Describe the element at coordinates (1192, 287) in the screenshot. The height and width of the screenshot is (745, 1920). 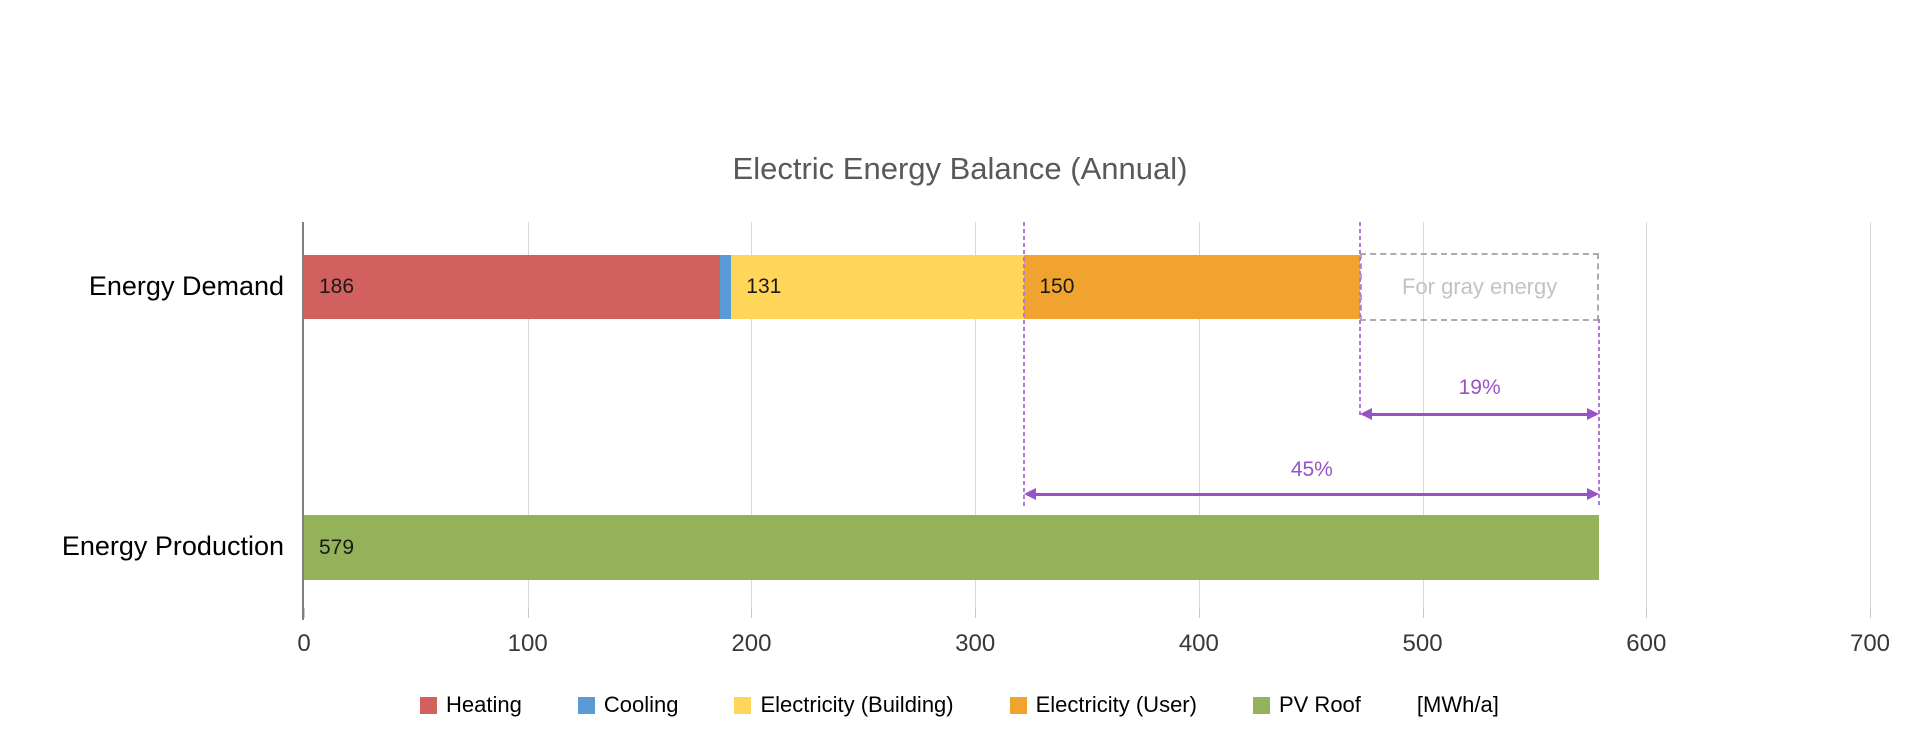
I see `bar-segment-electricity-user: 150` at that location.